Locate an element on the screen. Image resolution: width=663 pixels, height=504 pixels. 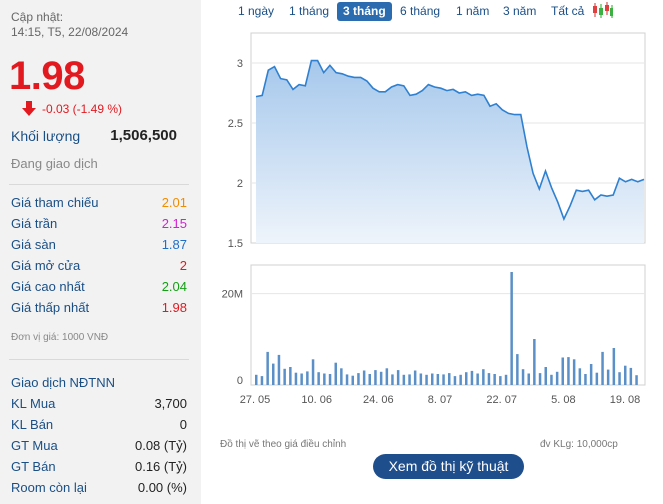
stat-row-low: Giá thấp nhất 1.98 is located at coordinates (99, 309).